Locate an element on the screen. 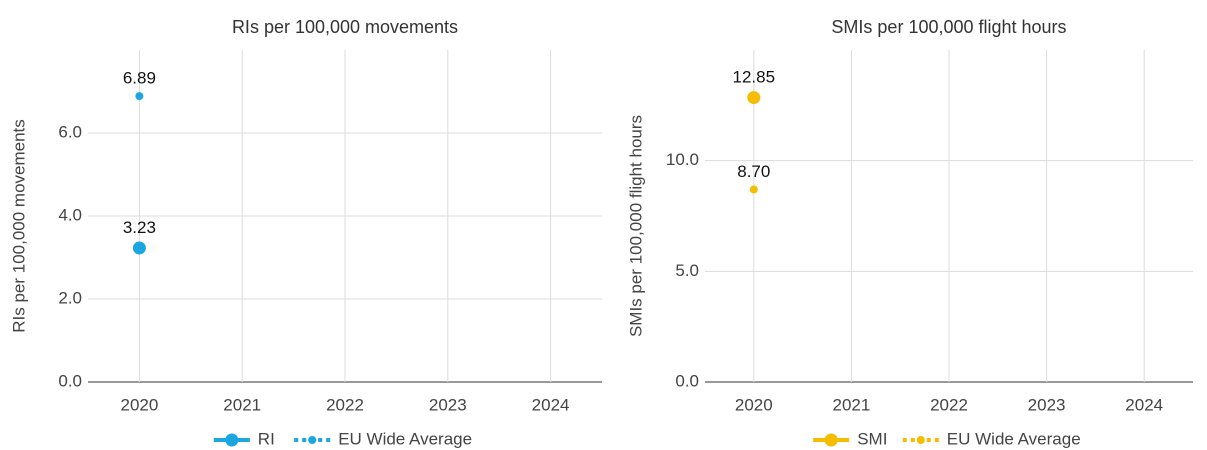 The width and height of the screenshot is (1207, 450). y-tick-label: 6.0 is located at coordinates (70, 131).